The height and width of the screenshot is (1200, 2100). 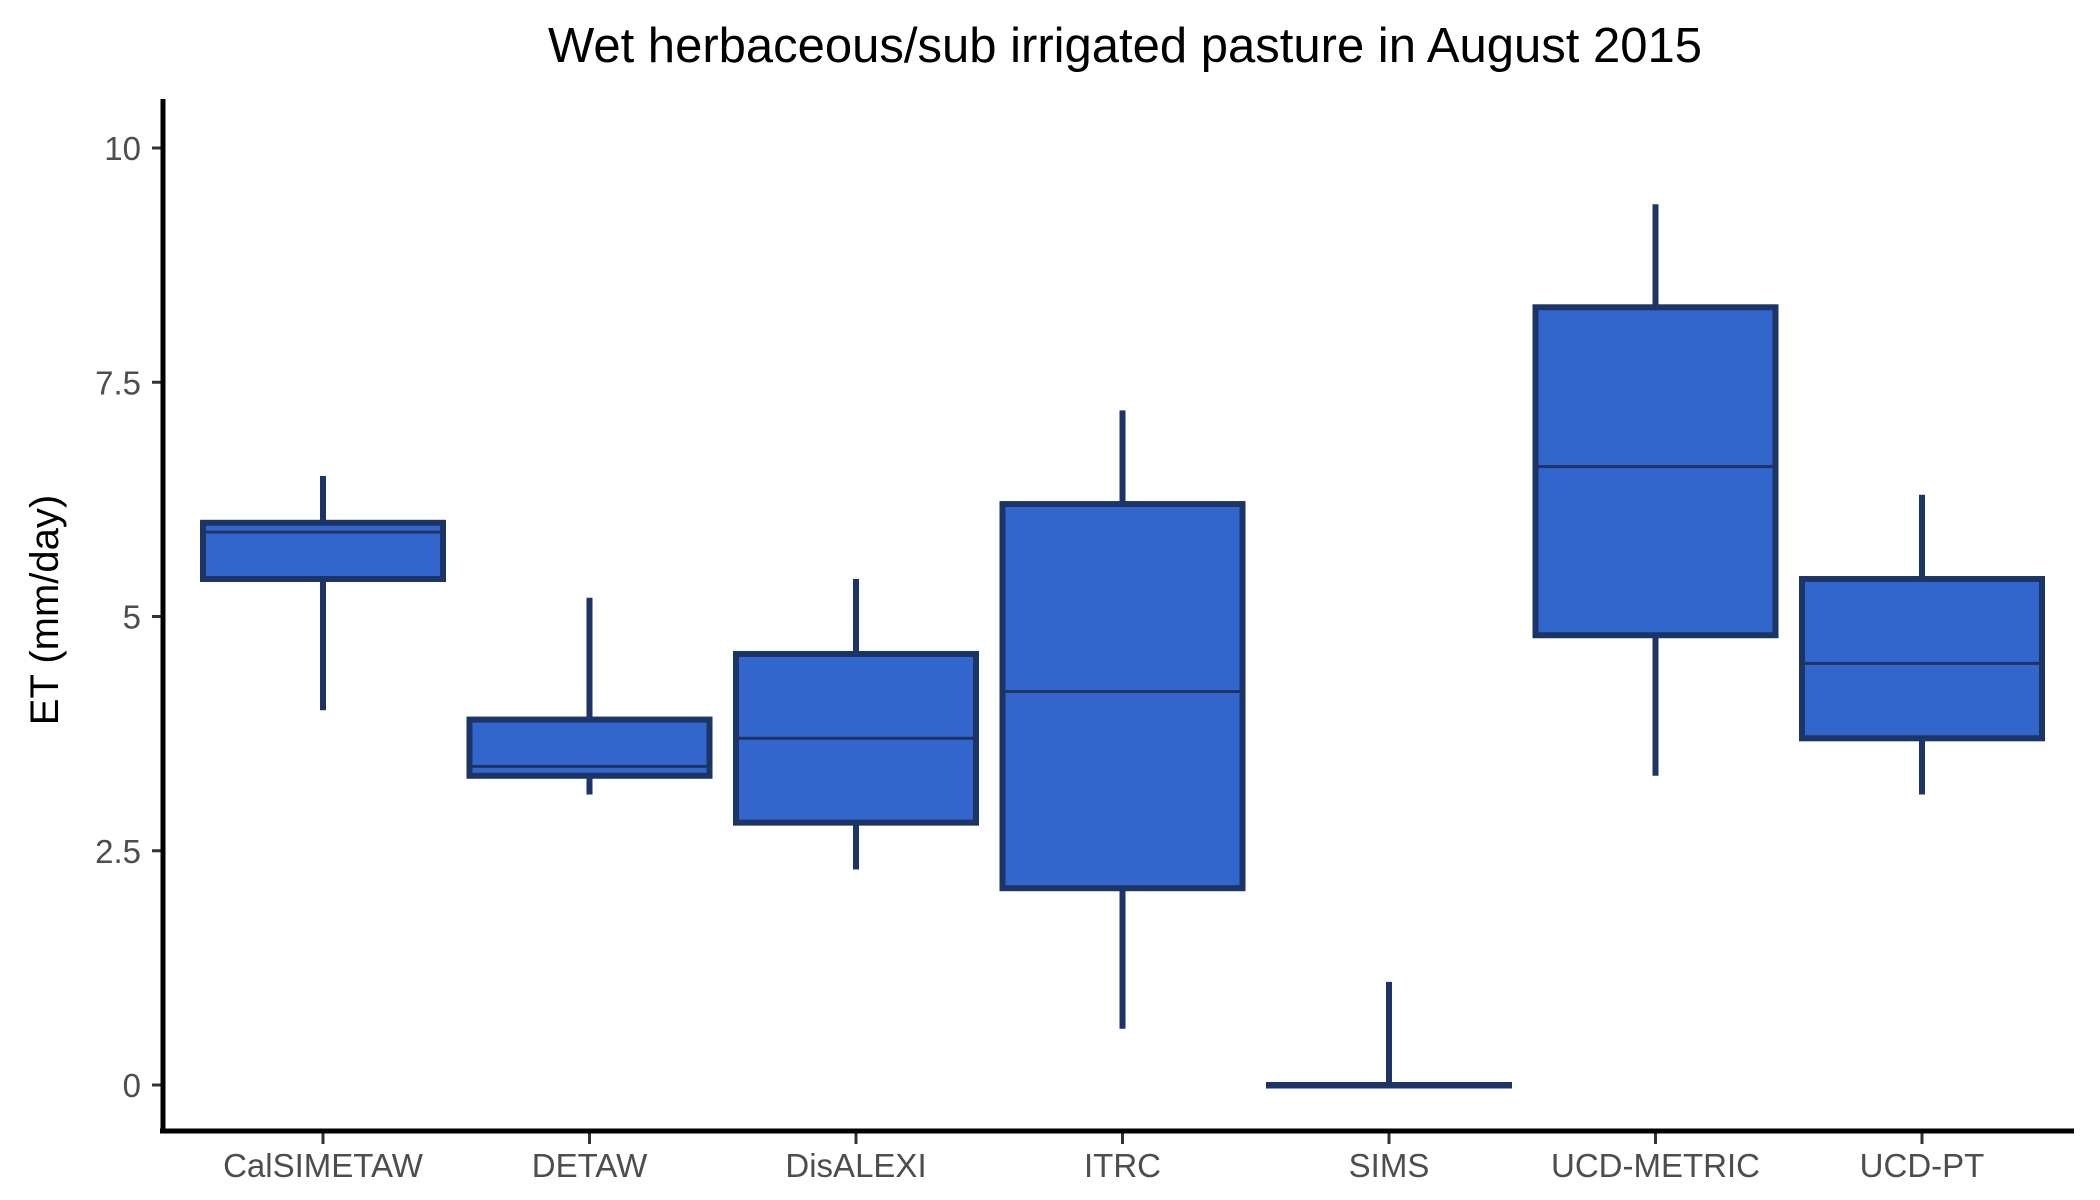 I want to click on x-tick-label: UCD-PT, so click(x=1922, y=1165).